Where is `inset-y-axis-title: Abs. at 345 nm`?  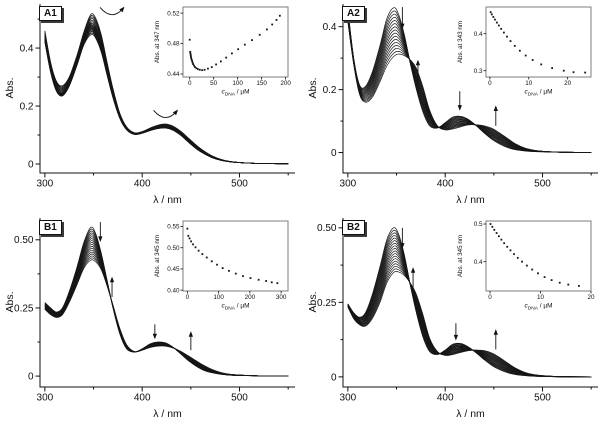 inset-y-axis-title: Abs. at 345 nm is located at coordinates (460, 256).